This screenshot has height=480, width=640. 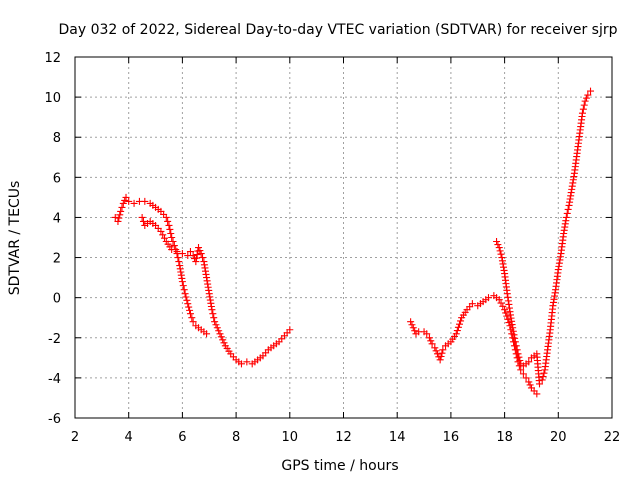 I want to click on y-tick-label: 6, so click(x=57, y=178).